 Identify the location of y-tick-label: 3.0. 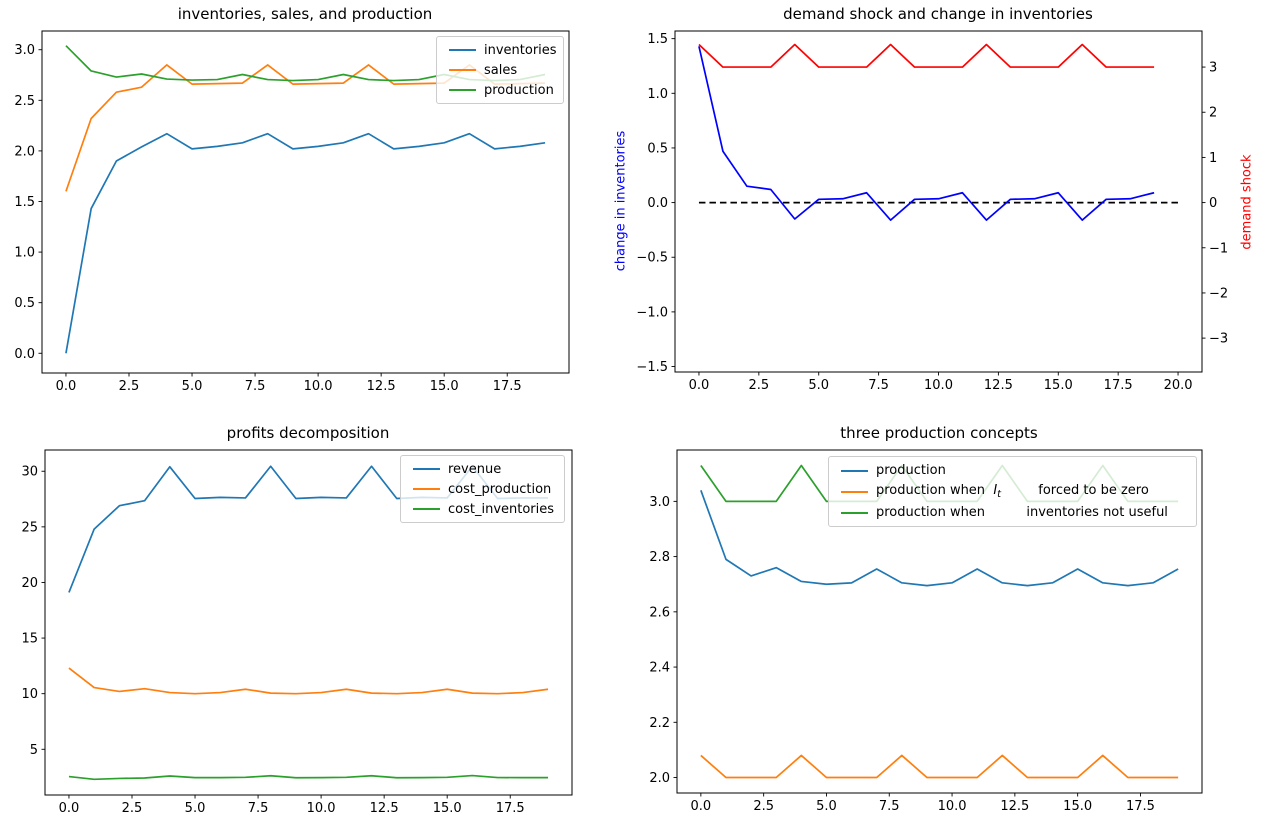
(24, 50).